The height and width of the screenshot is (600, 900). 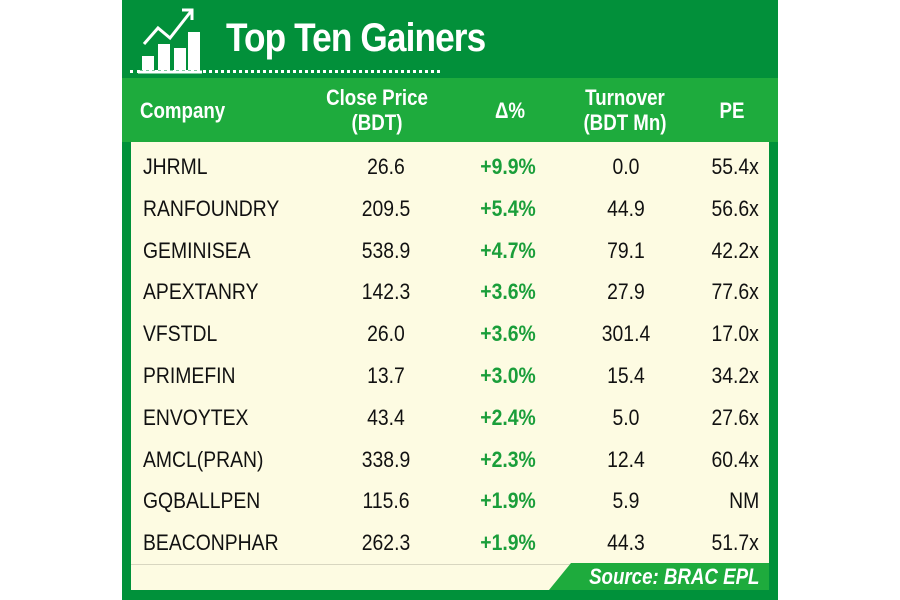 I want to click on cell-pe: 27.6x, so click(x=735, y=417).